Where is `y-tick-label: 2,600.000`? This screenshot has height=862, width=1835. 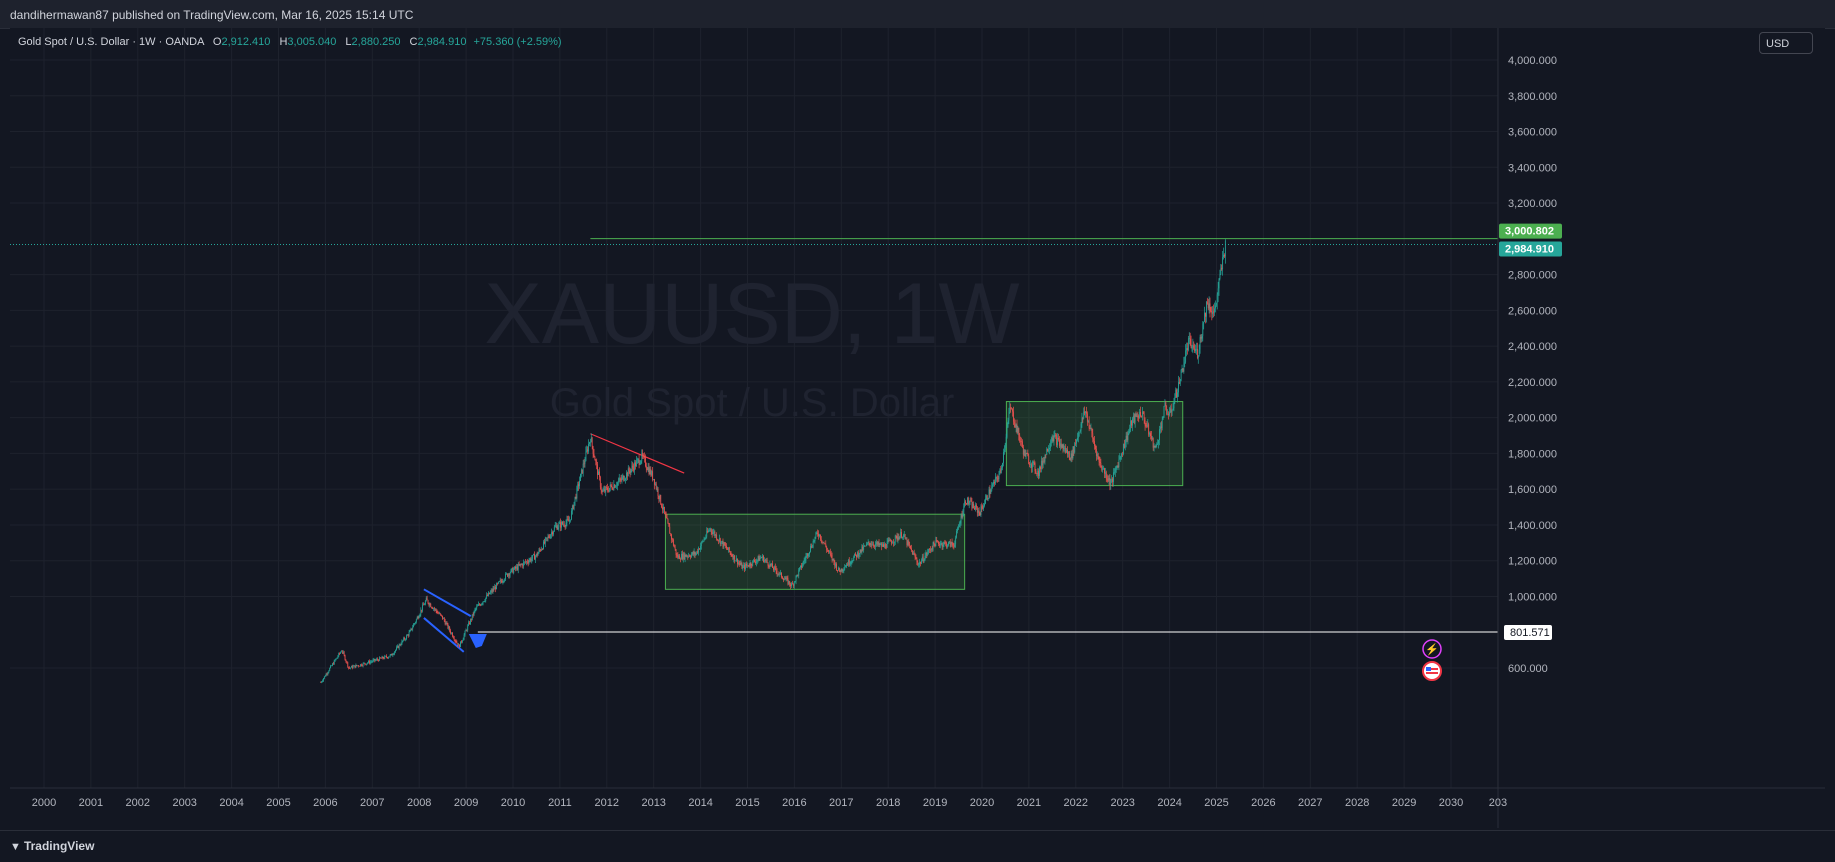
y-tick-label: 2,600.000 is located at coordinates (1532, 311).